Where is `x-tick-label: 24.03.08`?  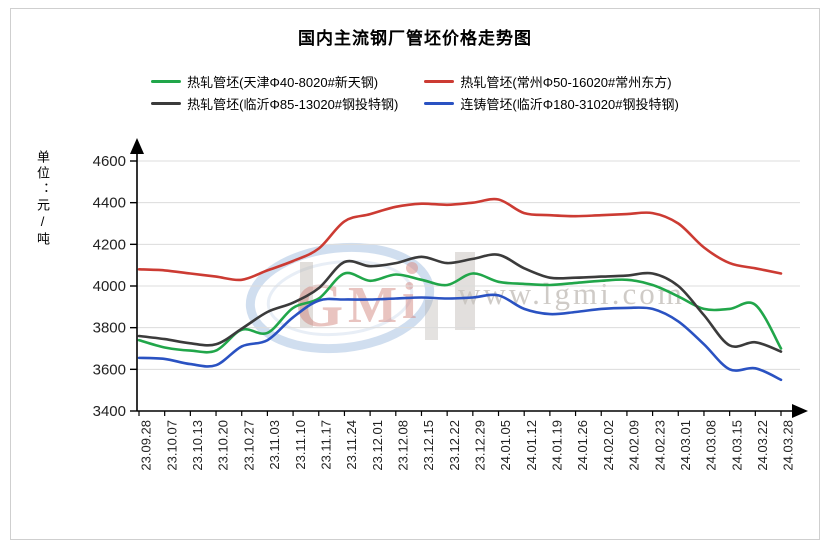
x-tick-label: 24.03.08 is located at coordinates (711, 445).